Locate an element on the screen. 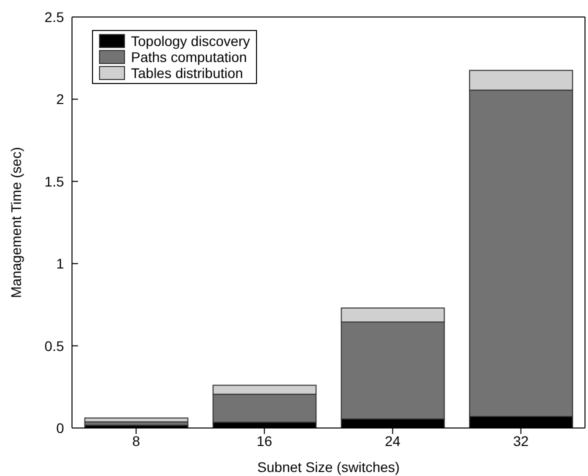 This screenshot has height=476, width=588. y-axis-title: Management Time (sec) is located at coordinates (16, 222).